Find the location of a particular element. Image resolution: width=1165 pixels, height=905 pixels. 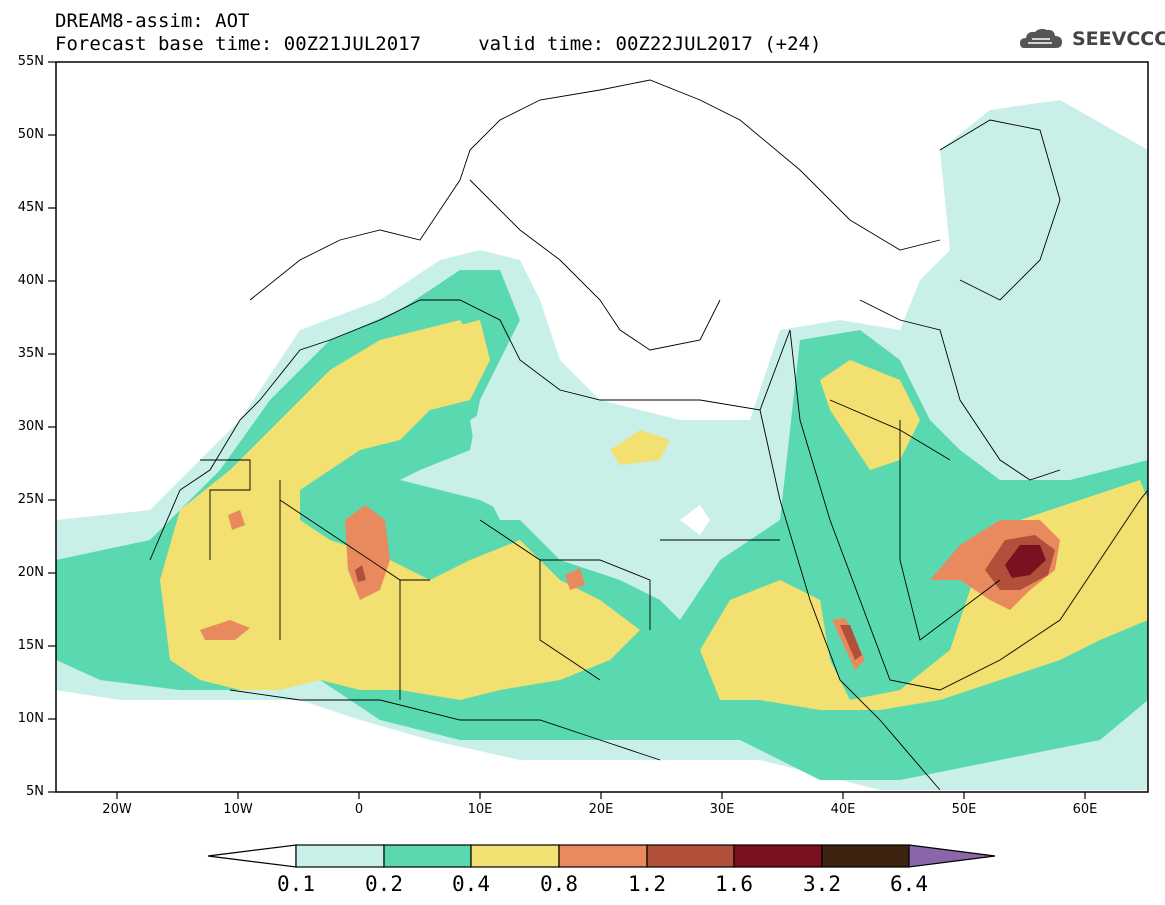

lat-label: 15N is located at coordinates (30, 645).